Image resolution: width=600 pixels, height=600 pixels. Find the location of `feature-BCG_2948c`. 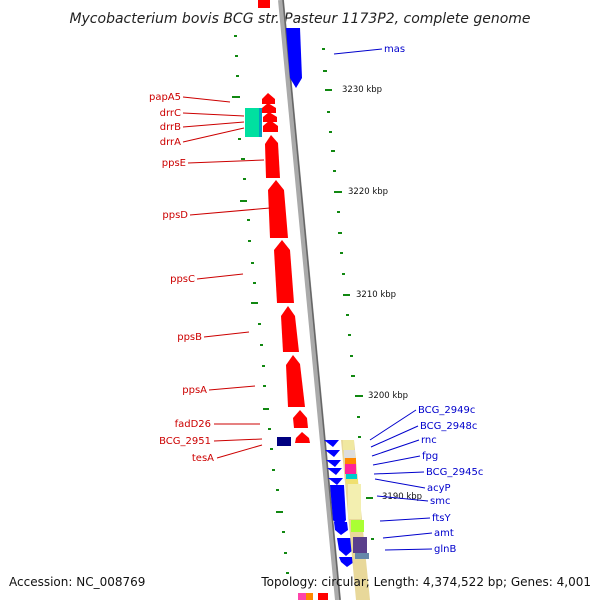

feature-BCG_2948c is located at coordinates (332, 453).